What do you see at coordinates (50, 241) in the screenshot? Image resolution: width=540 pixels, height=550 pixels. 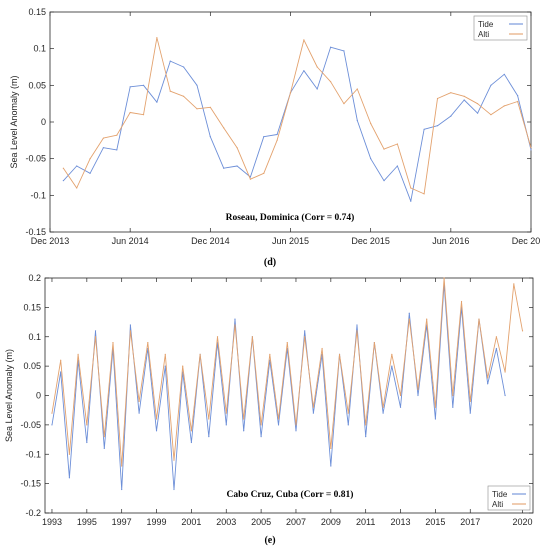 I see `x-tick-label: Dec 2013` at bounding box center [50, 241].